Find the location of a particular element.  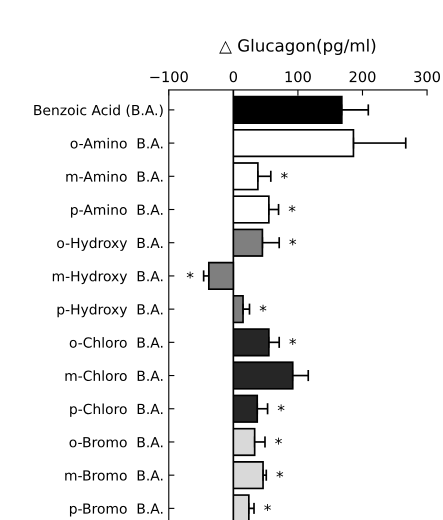

y-tick-label: o-Bromo B.A. is located at coordinates (116, 442).